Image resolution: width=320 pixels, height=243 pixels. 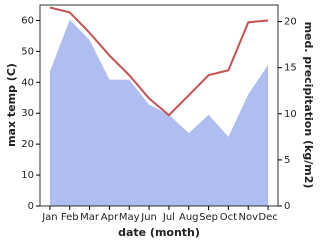 I want to click on x-tick-label: Aug, so click(x=189, y=217).